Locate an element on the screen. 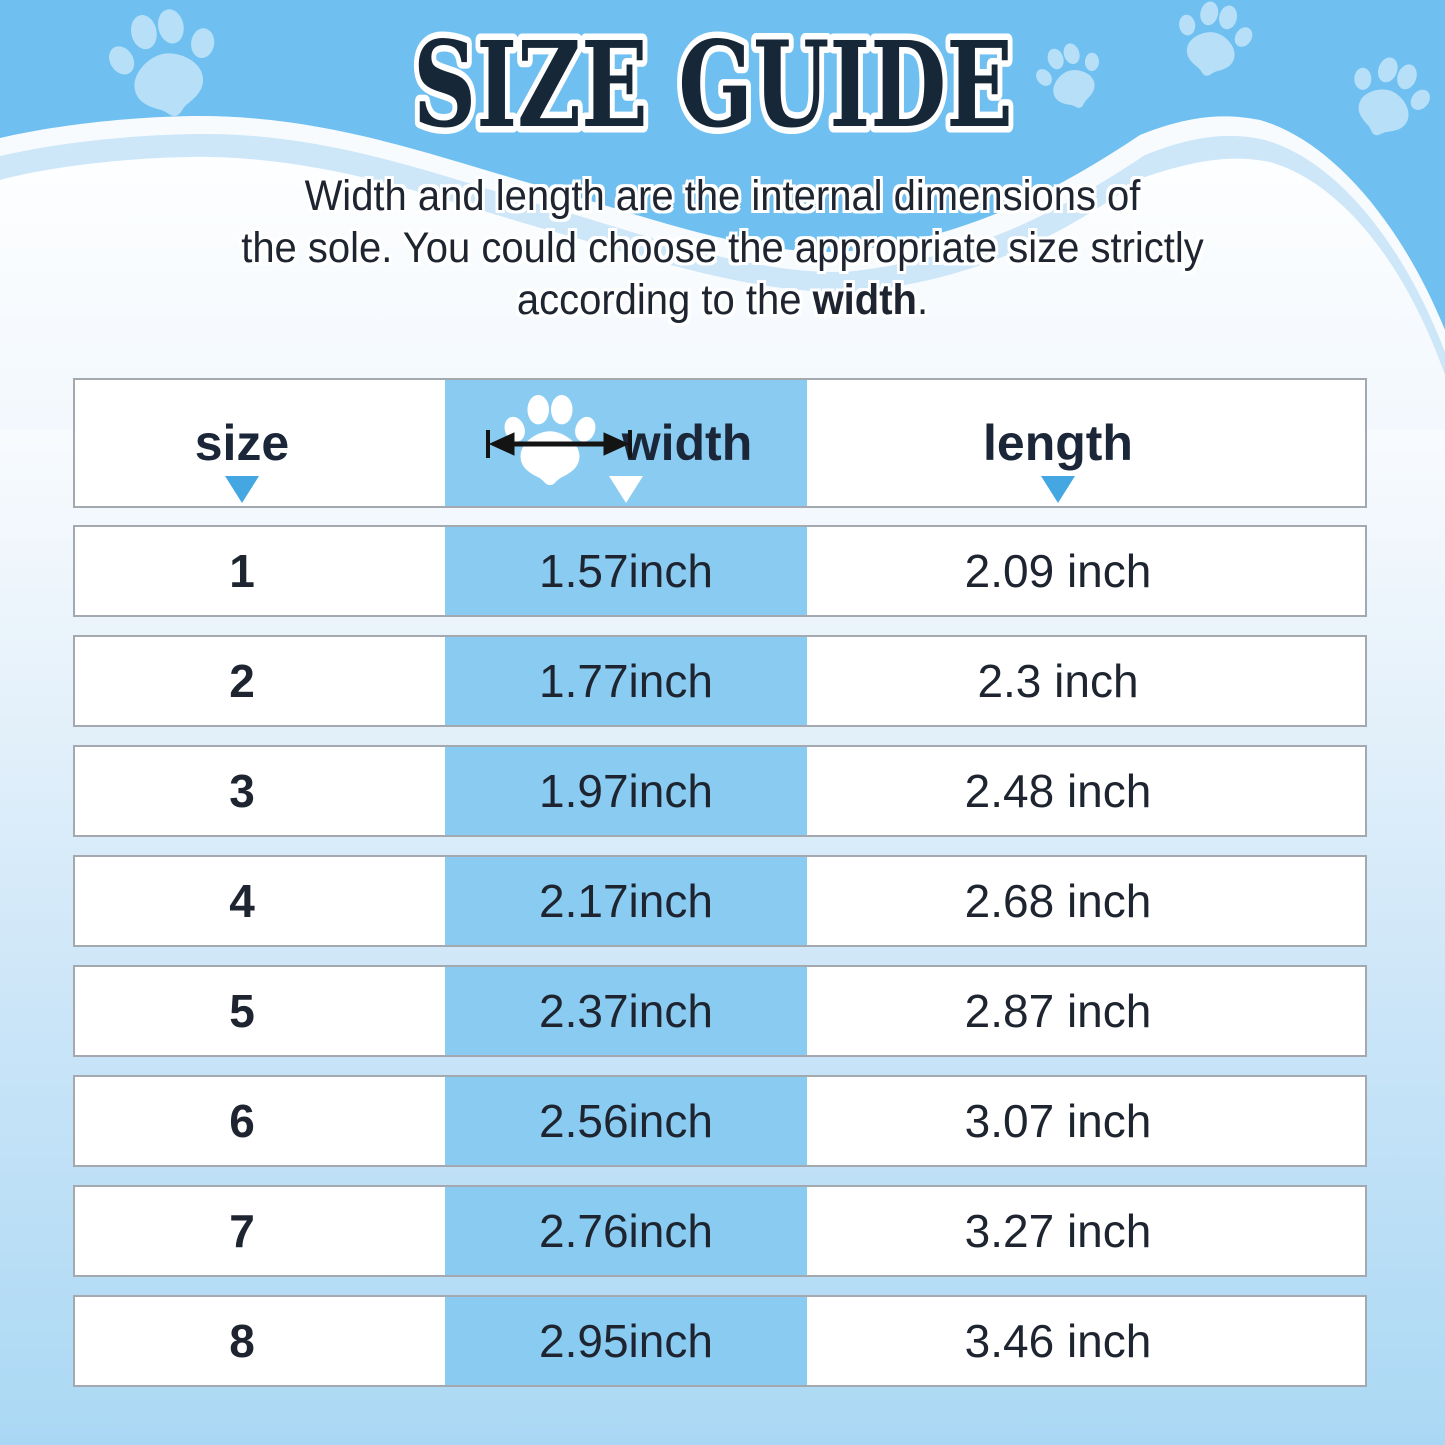  width-value: 2.56inch is located at coordinates (626, 1121).